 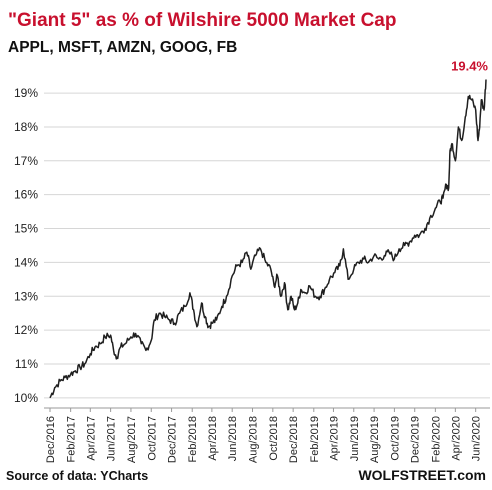 I want to click on x-tick-label: Apr/2019, so click(x=334, y=438).